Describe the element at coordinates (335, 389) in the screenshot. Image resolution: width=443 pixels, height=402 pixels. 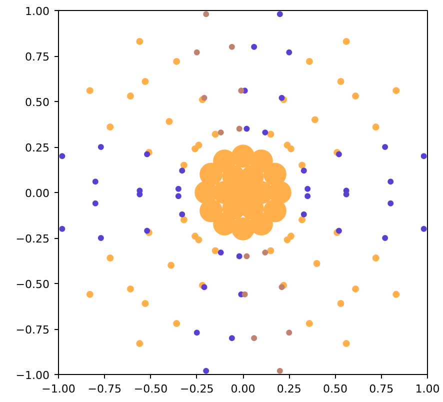
I see `x-tick-label: 0.50` at that location.